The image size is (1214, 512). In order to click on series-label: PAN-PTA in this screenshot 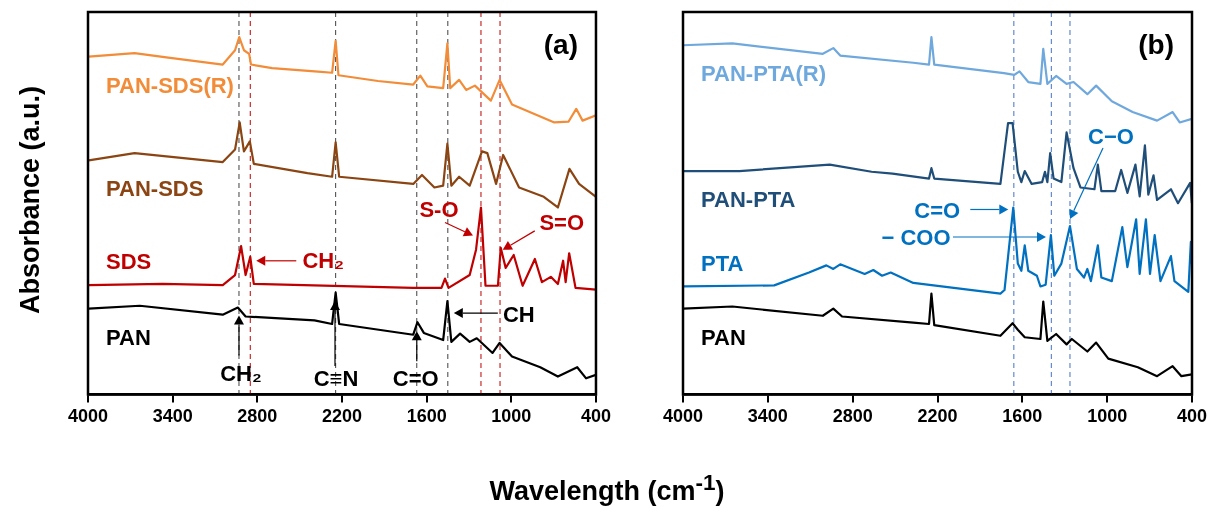, I will do `click(748, 200)`.